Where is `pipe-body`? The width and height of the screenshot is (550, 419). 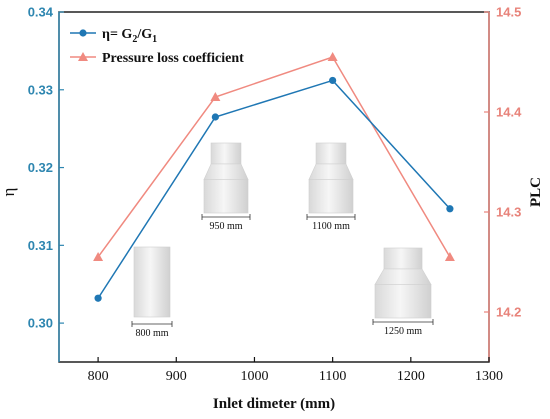
pipe-body is located at coordinates (152, 282).